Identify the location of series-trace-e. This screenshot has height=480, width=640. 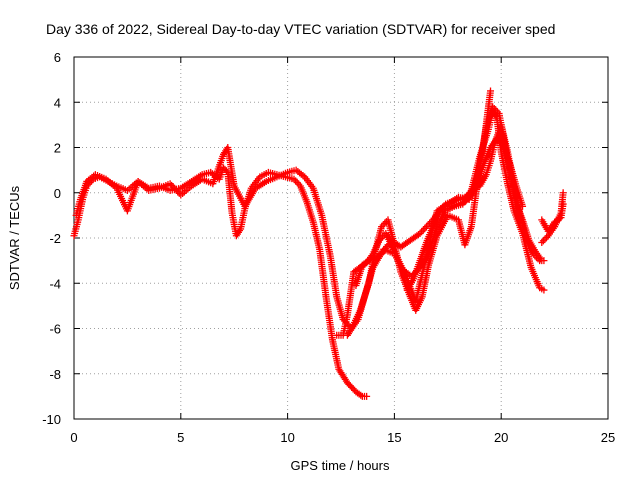
(423, 188).